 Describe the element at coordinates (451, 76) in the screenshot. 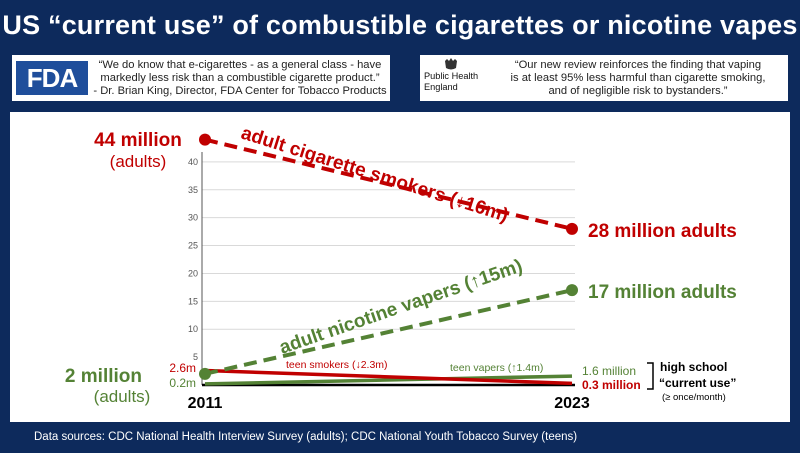

I see `phe-name-line: Public Health` at that location.